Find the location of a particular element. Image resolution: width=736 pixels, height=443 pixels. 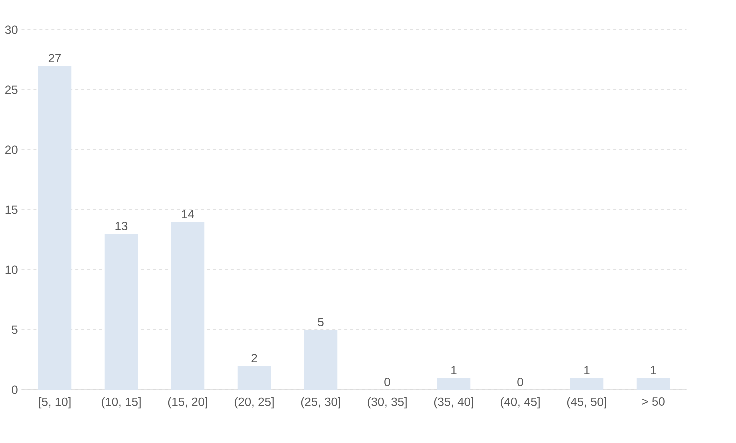

y-tick-label: 25 is located at coordinates (12, 90).